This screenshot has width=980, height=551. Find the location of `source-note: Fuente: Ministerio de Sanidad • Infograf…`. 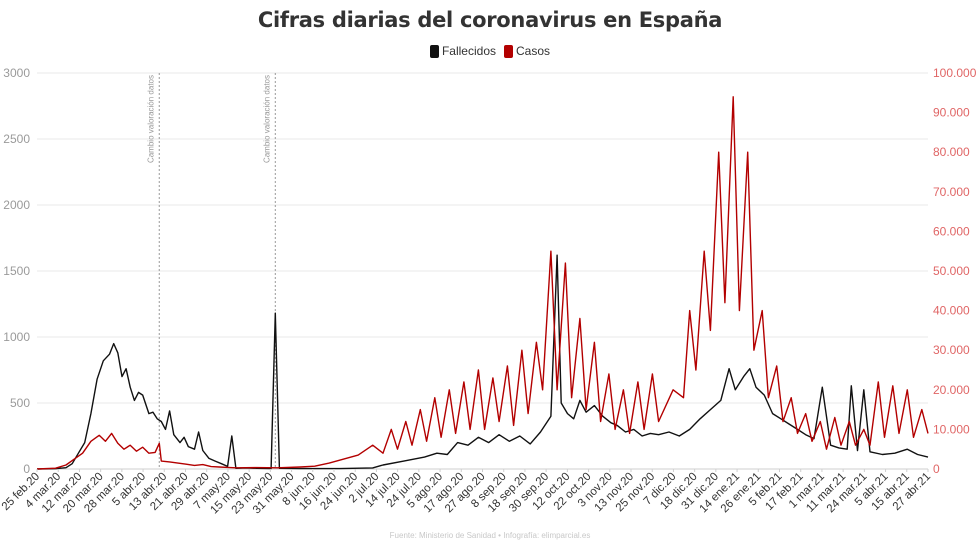

source-note: Fuente: Ministerio de Sanidad • Infograf… is located at coordinates (490, 535).